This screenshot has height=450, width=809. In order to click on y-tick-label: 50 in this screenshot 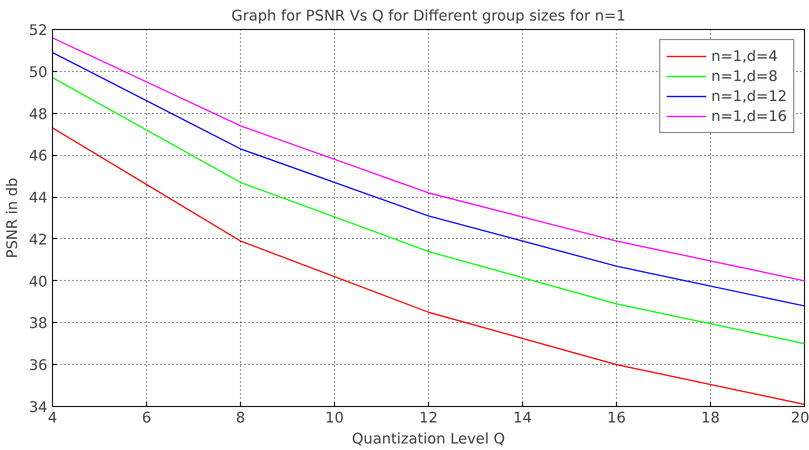, I will do `click(38, 72)`.